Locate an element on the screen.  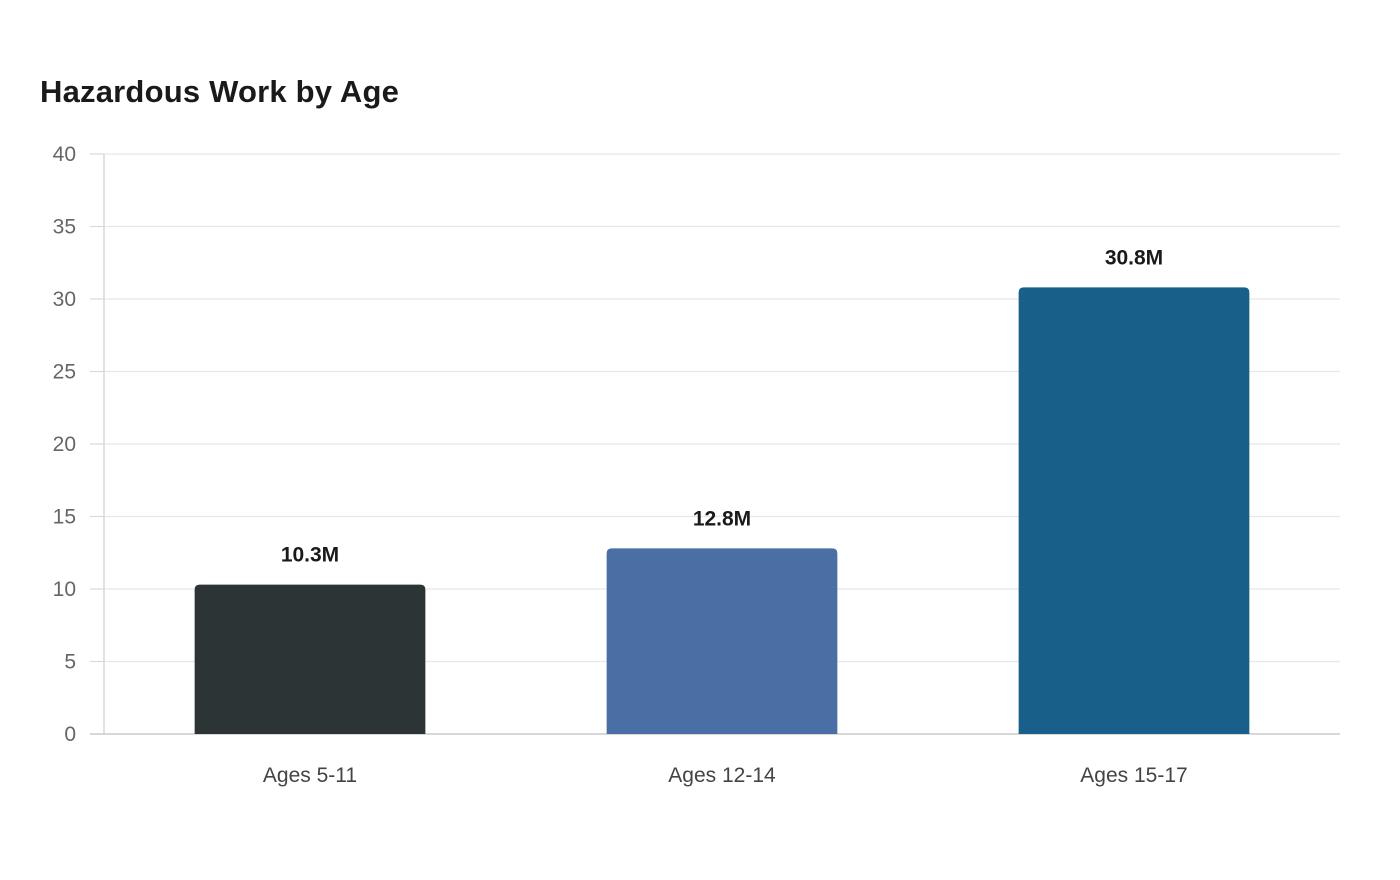
y-tick-label: 30 is located at coordinates (64, 299).